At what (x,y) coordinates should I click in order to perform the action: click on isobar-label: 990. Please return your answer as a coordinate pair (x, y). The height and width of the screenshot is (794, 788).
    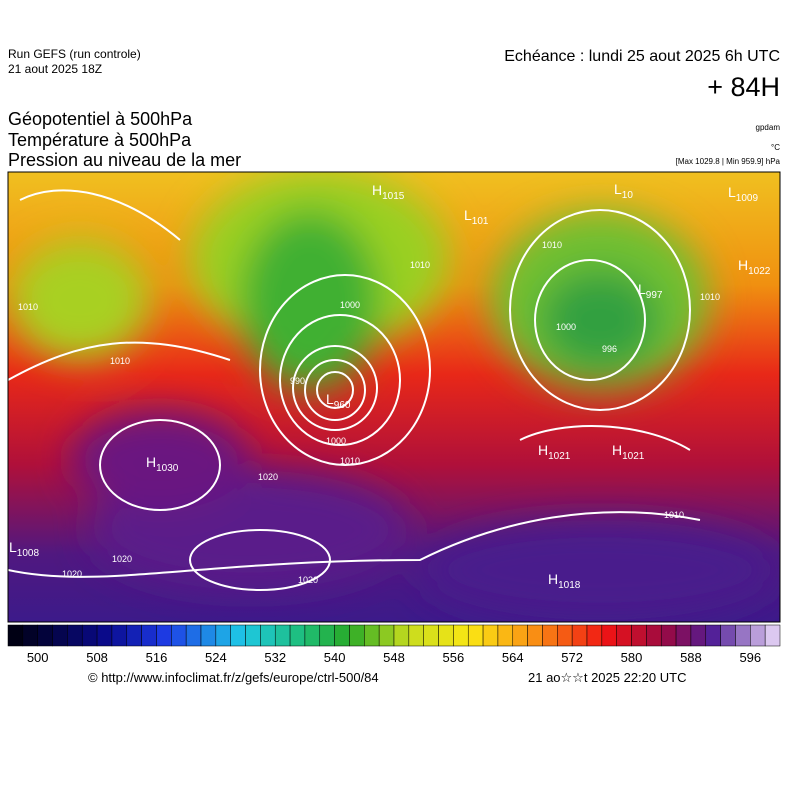
    Looking at the image, I should click on (297, 381).